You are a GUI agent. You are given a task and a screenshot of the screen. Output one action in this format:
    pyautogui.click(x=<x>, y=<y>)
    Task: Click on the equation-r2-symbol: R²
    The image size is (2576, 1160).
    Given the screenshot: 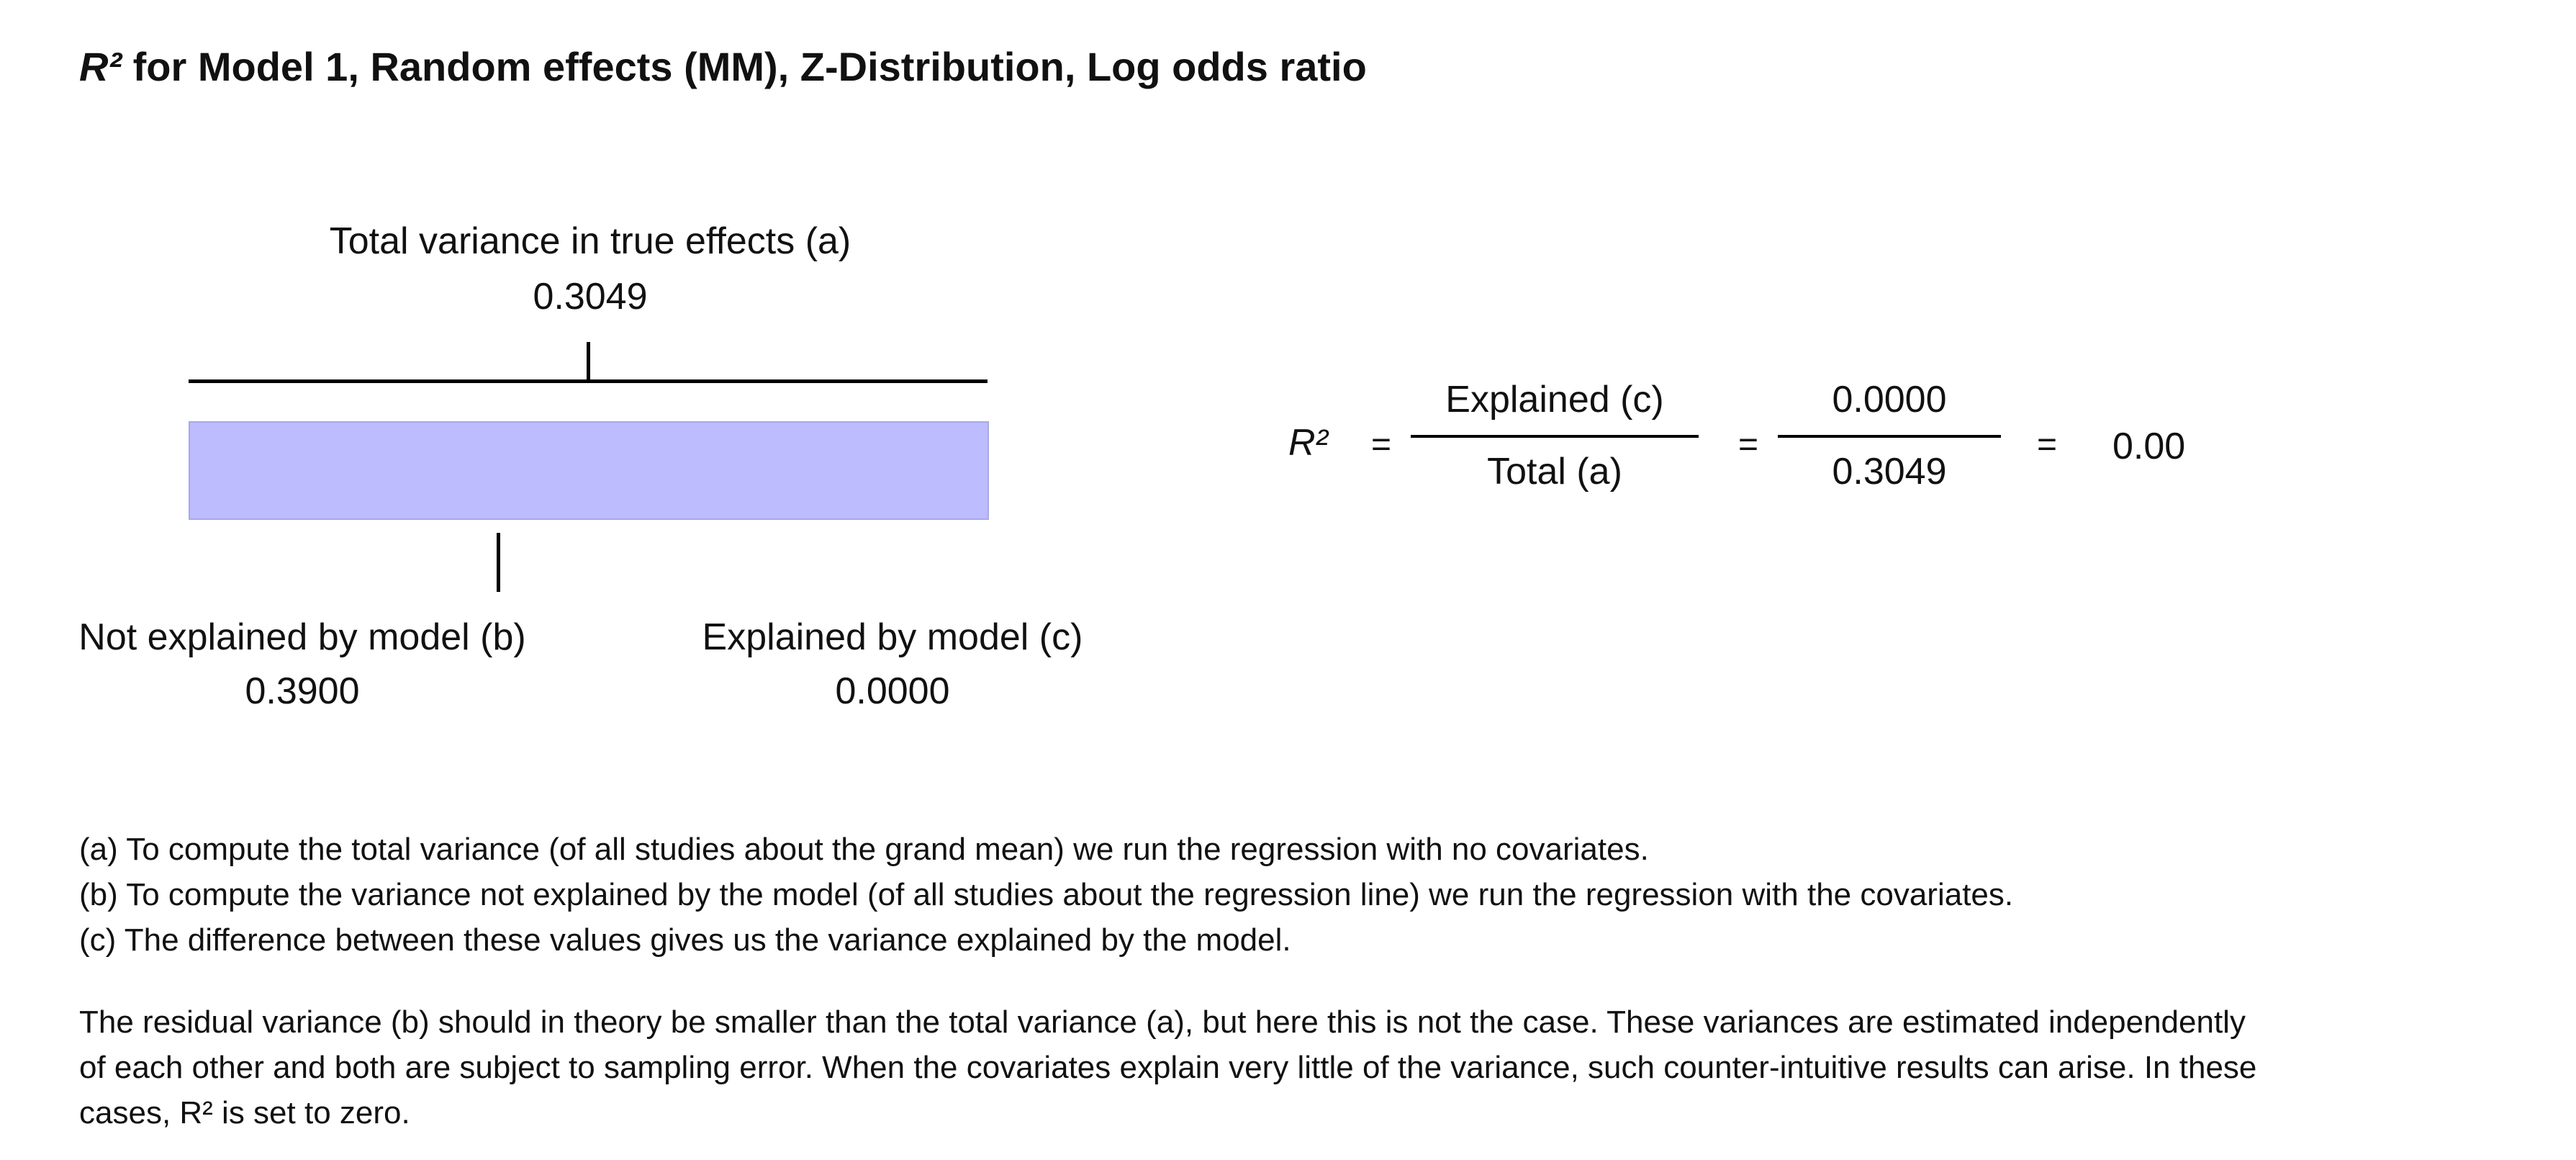 What is the action you would take?
    pyautogui.click(x=1308, y=443)
    